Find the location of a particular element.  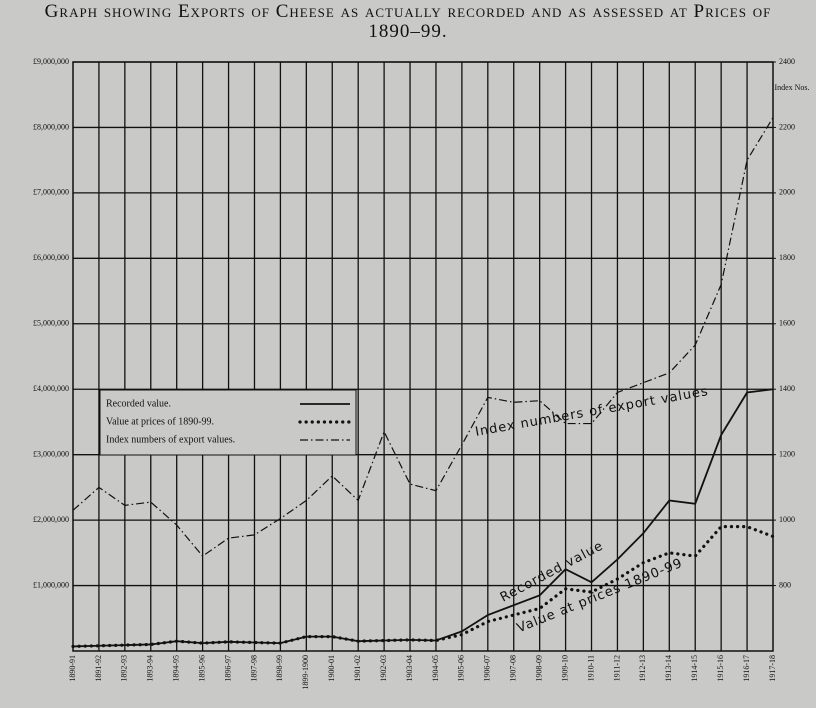

x-tick-label: 1913-14 is located at coordinates (668, 668).